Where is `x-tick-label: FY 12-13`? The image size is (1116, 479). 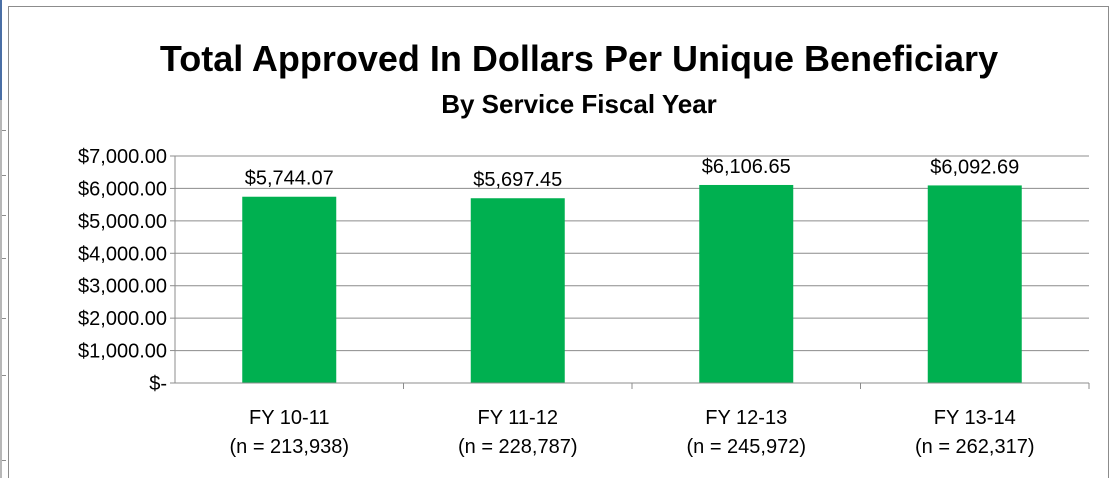
x-tick-label: FY 12-13 is located at coordinates (746, 418).